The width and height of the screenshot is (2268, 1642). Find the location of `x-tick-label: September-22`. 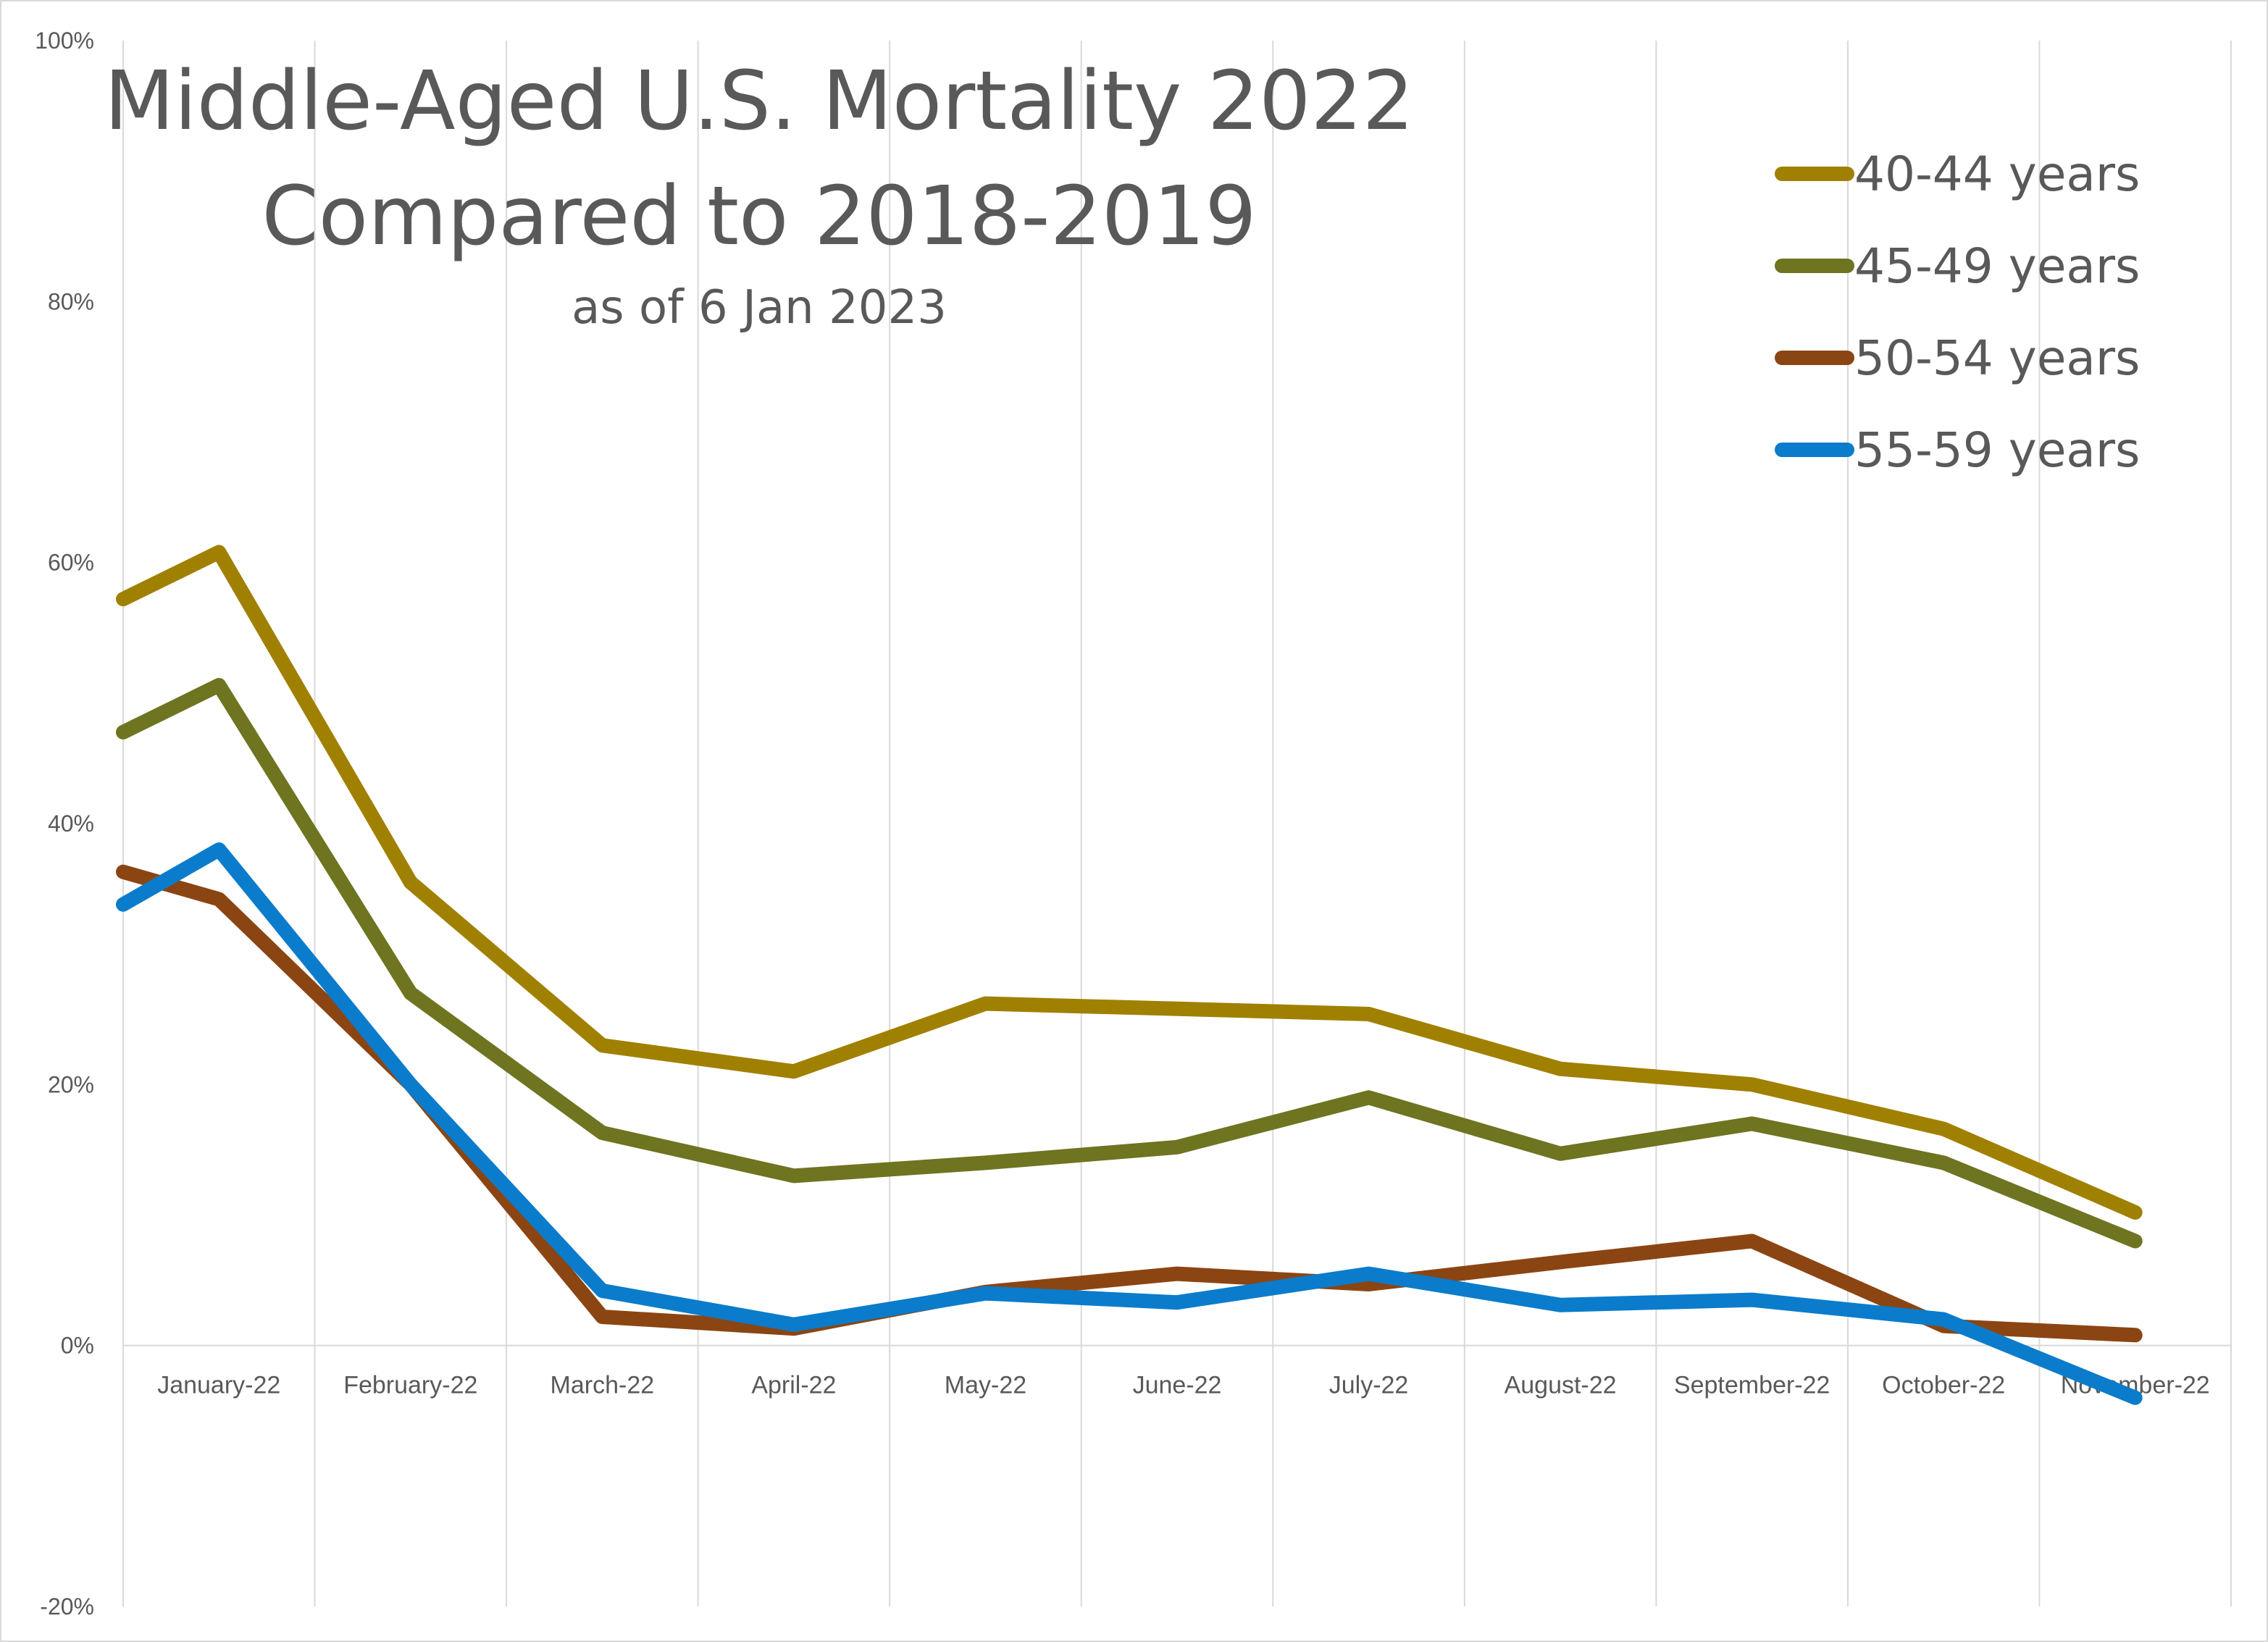

x-tick-label: September-22 is located at coordinates (1752, 1385).